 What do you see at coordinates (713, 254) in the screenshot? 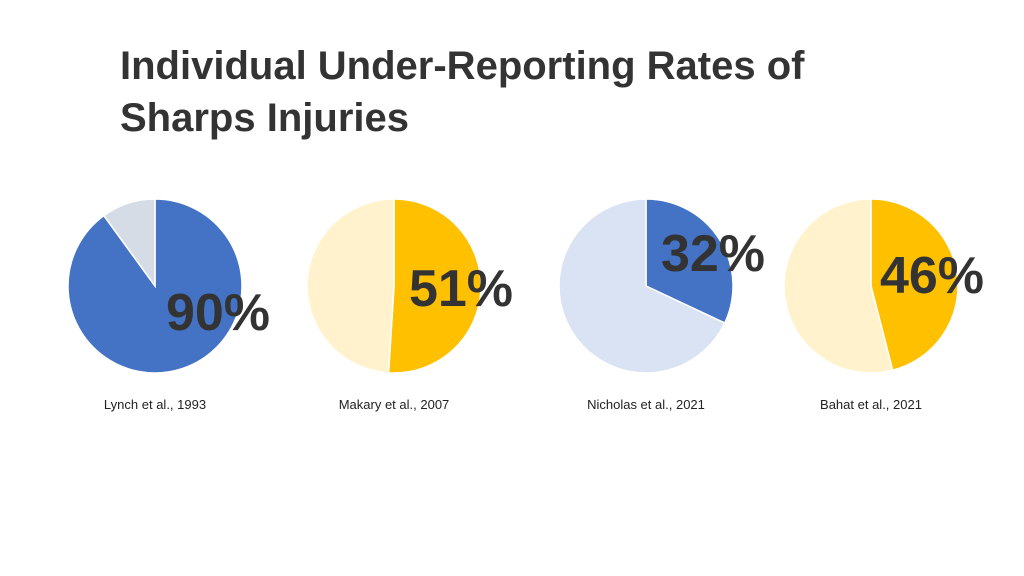
I see `pie-value-label: 32%` at bounding box center [713, 254].